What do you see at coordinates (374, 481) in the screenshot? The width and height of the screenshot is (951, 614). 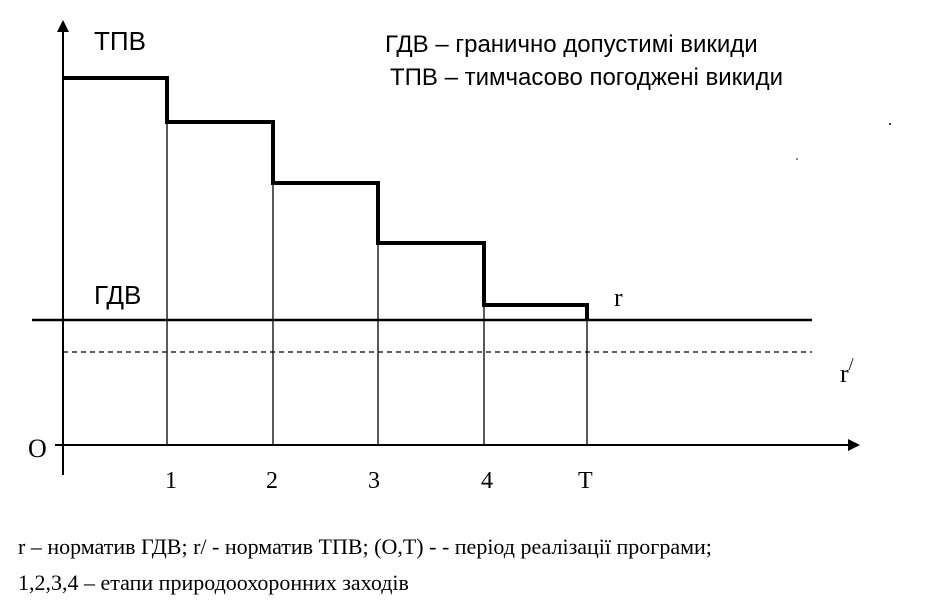 I see `x-tick-3: 3` at bounding box center [374, 481].